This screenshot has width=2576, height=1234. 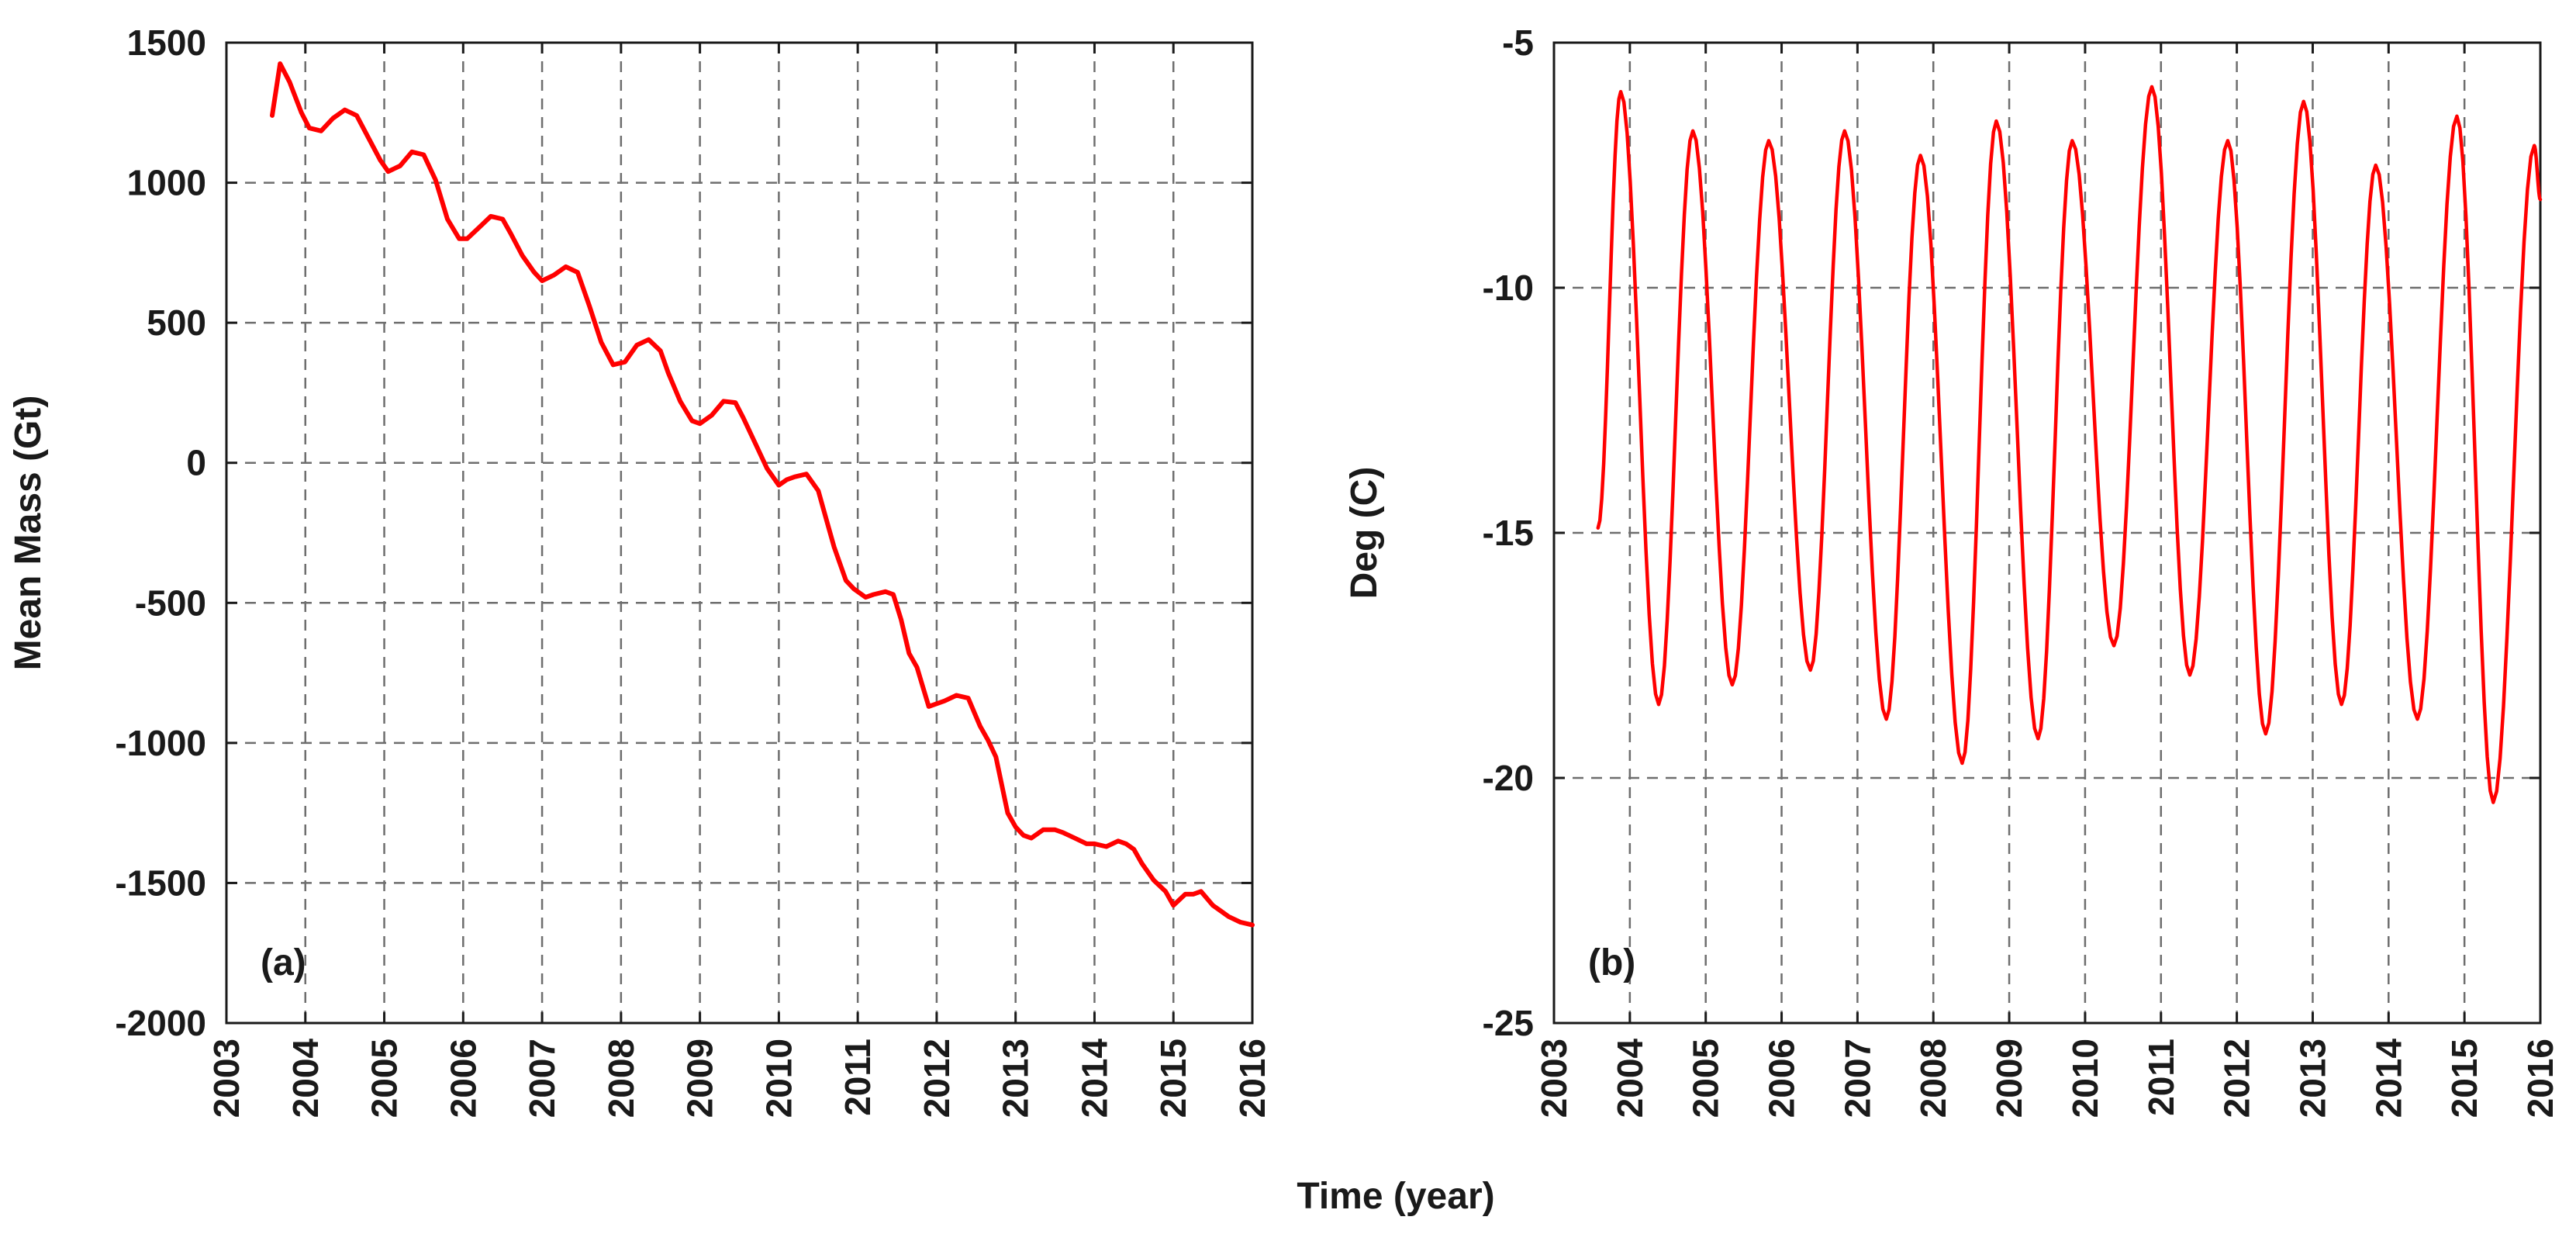 What do you see at coordinates (1508, 533) in the screenshot?
I see `y-tick-label: -15` at bounding box center [1508, 533].